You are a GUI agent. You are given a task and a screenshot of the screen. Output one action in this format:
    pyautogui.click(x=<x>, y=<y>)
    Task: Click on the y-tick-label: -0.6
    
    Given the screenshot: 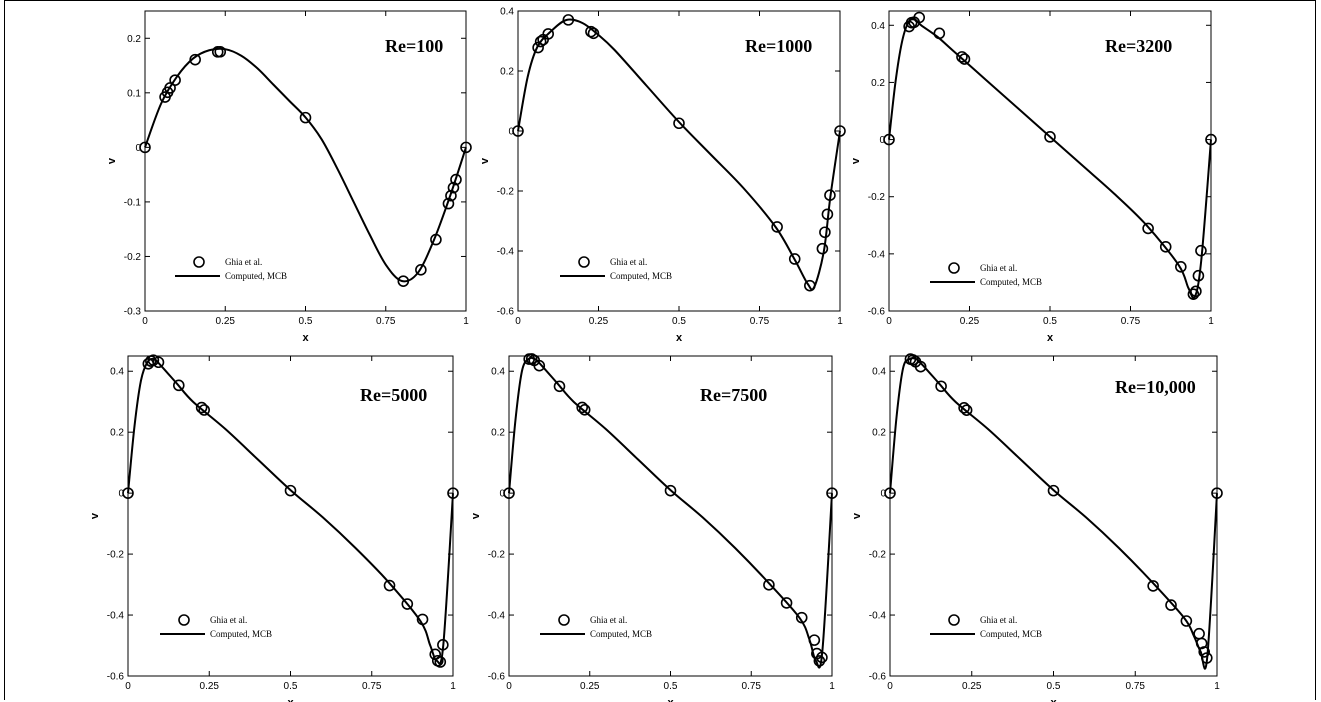 What is the action you would take?
    pyautogui.click(x=878, y=677)
    